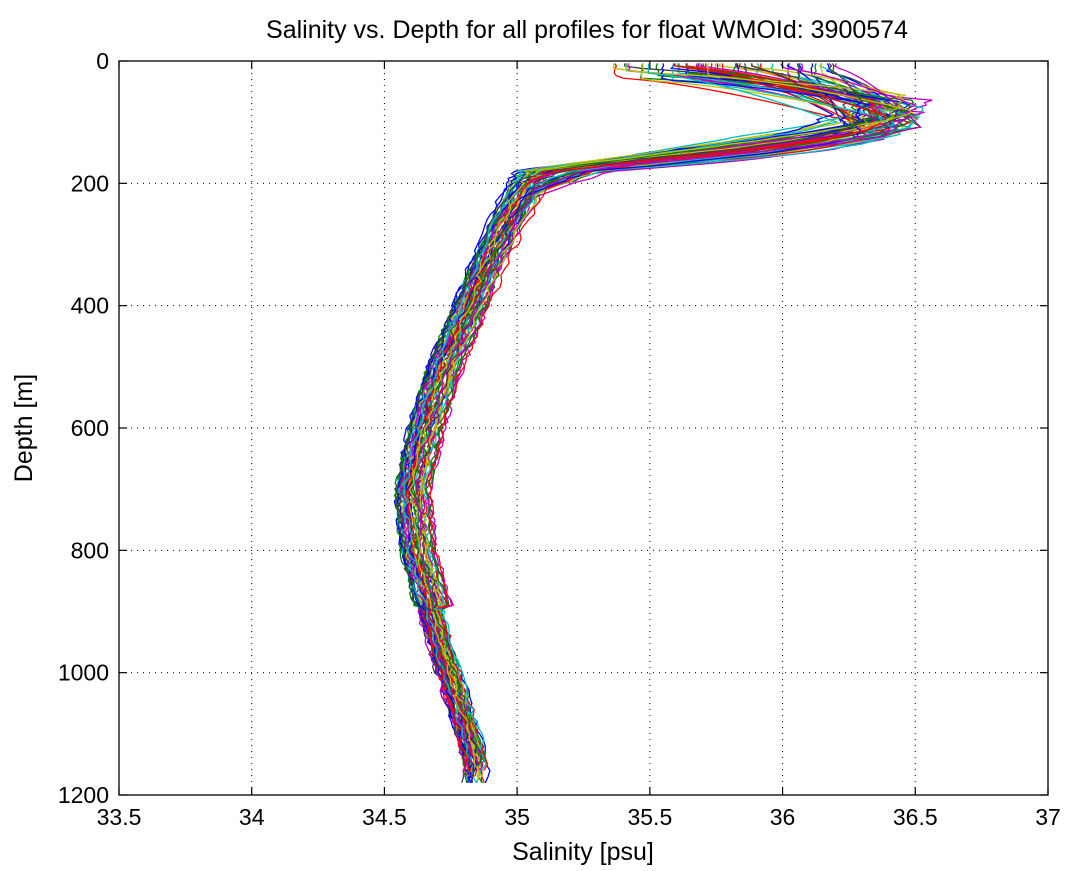 This screenshot has width=1073, height=871. What do you see at coordinates (1048, 817) in the screenshot?
I see `x-tick-label: 37` at bounding box center [1048, 817].